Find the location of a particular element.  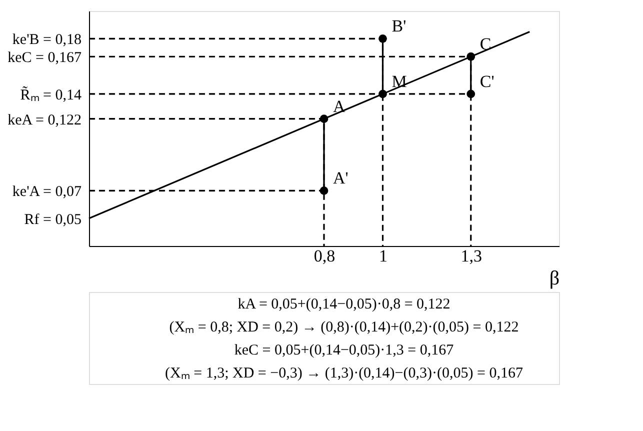

x-tick-label: 1,3 is located at coordinates (471, 256).